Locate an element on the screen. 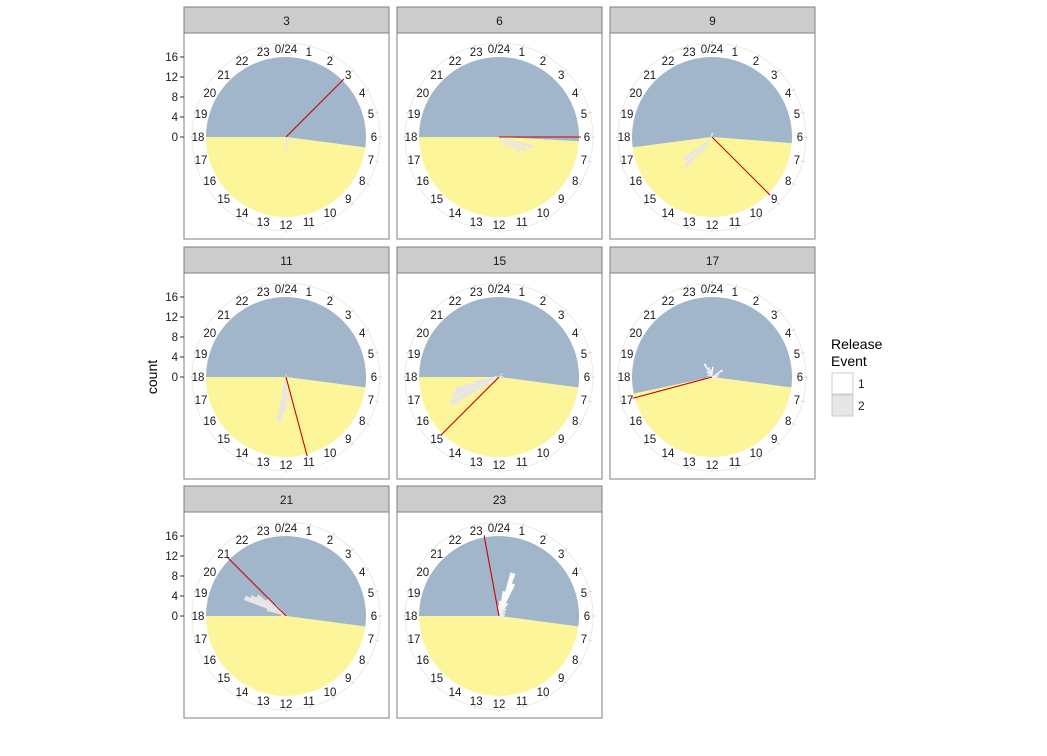 The width and height of the screenshot is (1047, 756). radial-axis-label: 8 is located at coordinates (175, 338).